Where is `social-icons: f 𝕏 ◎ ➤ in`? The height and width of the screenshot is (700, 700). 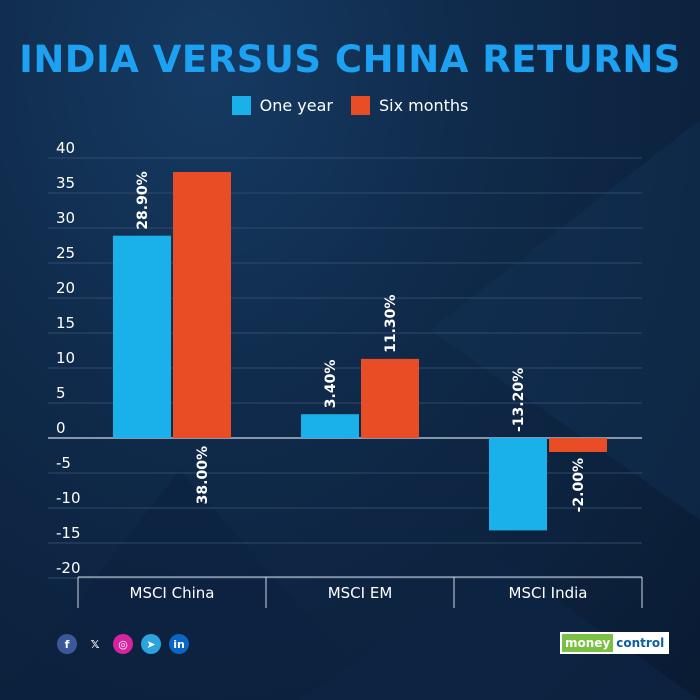 social-icons: f 𝕏 ◎ ➤ in is located at coordinates (123, 644).